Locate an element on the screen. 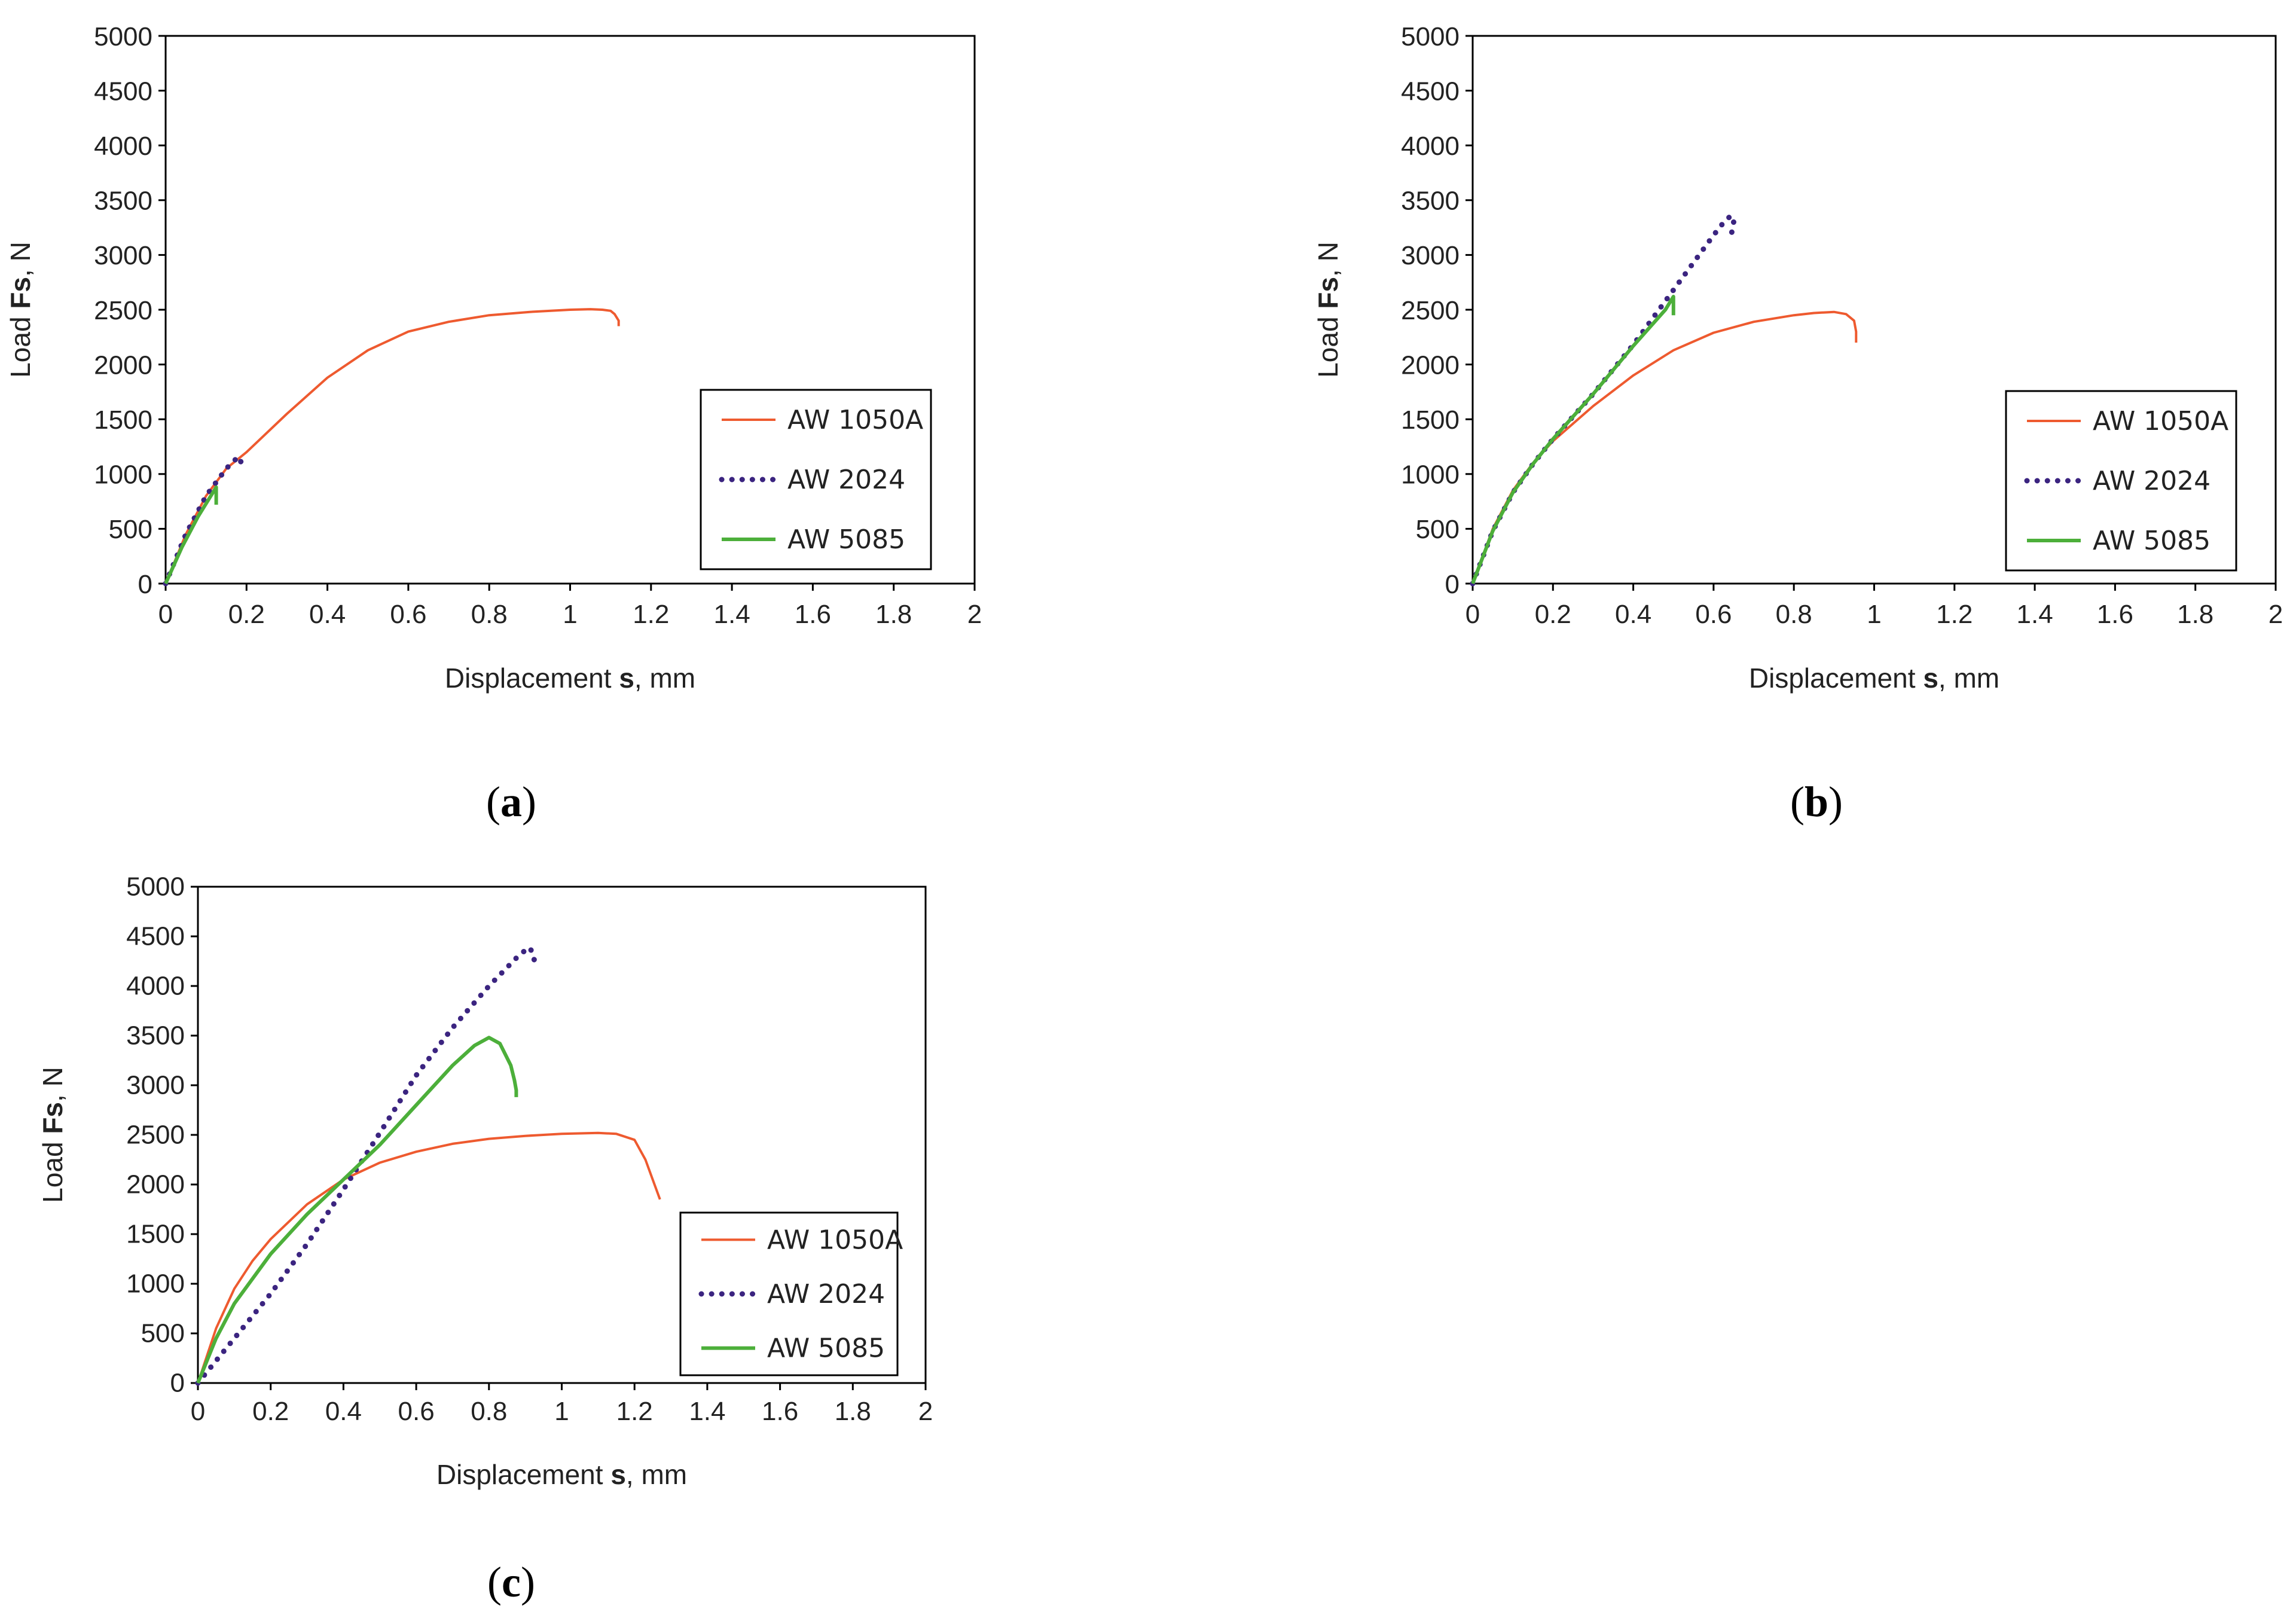  panel-label-letter: b is located at coordinates (1816, 802).